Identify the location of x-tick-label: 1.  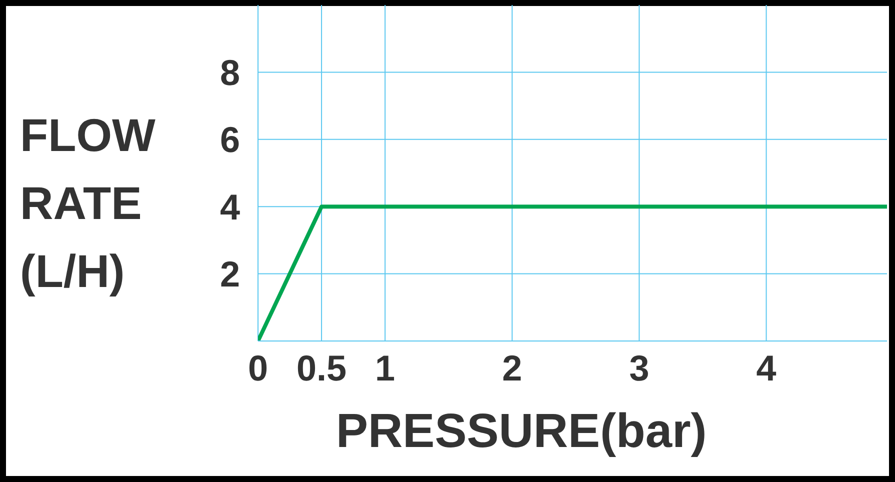
(385, 368).